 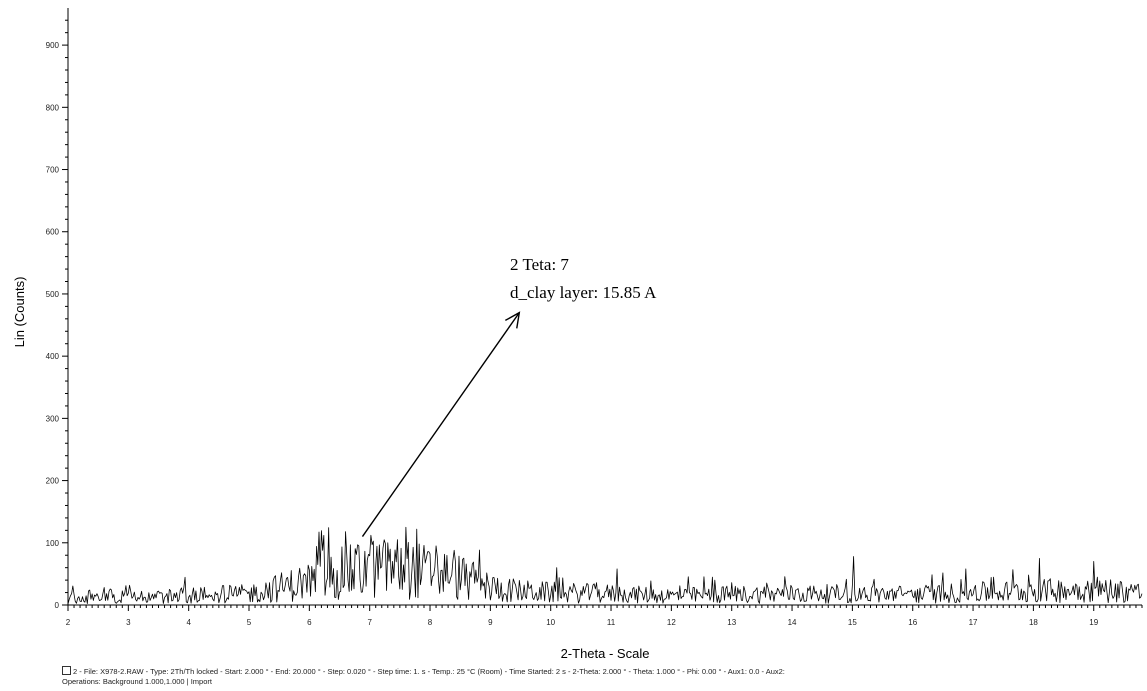 What do you see at coordinates (611, 622) in the screenshot?
I see `x-tick-label: 11` at bounding box center [611, 622].